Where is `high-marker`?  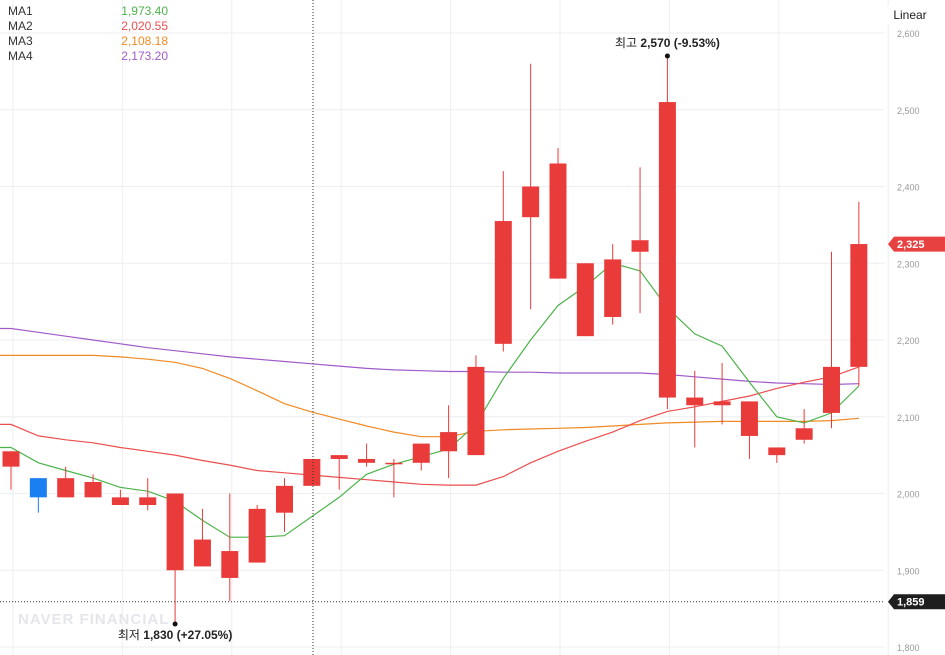
high-marker is located at coordinates (667, 56).